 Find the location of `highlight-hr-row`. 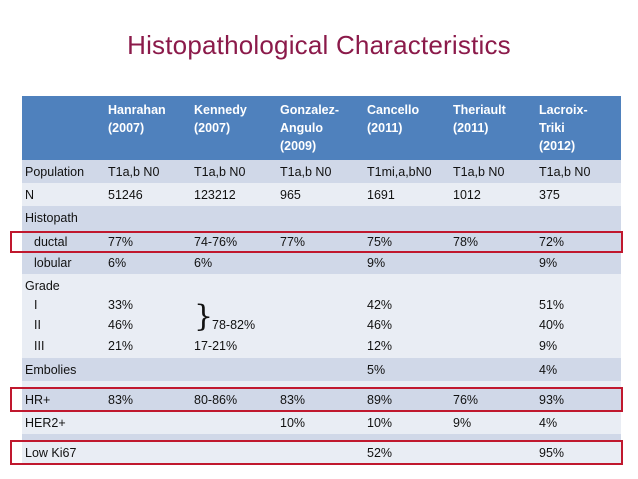

highlight-hr-row is located at coordinates (316, 399).